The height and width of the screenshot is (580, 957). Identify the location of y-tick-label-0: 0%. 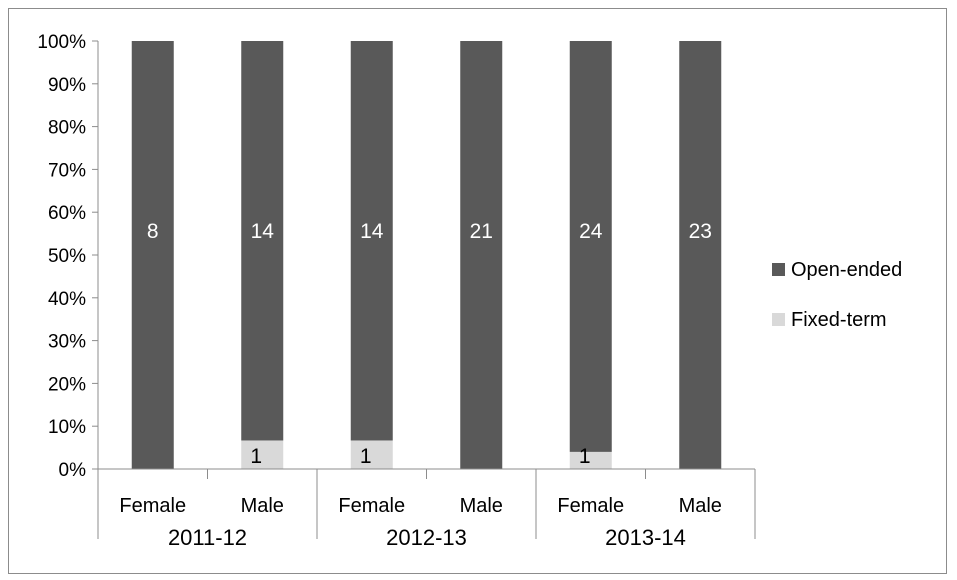
(73, 470).